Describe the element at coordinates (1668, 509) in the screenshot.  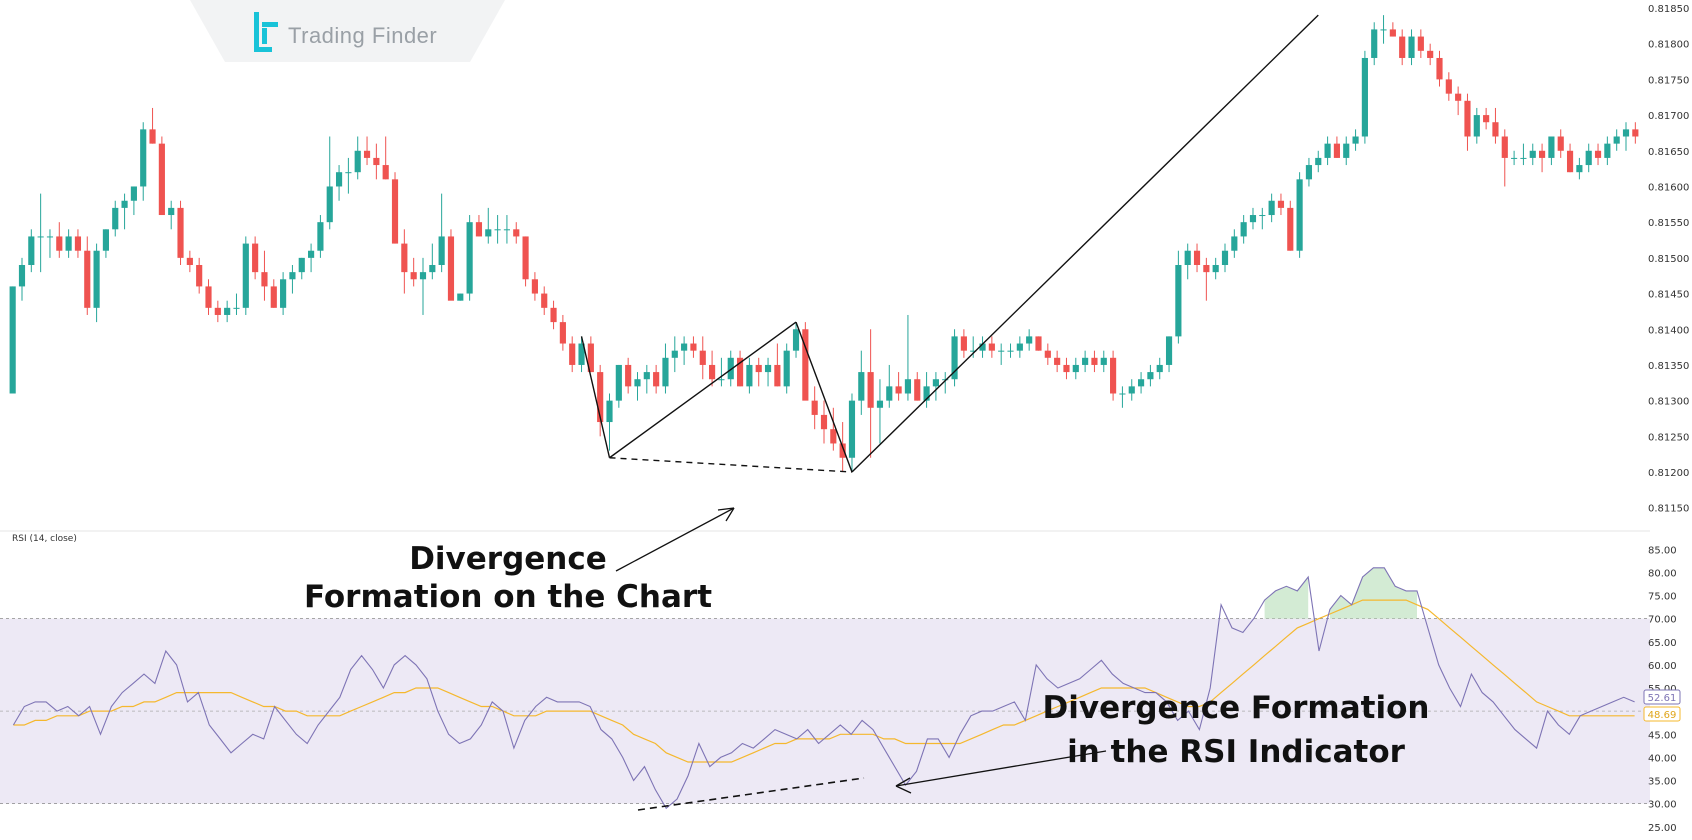
I see `price-tick-label: 0.81150` at that location.